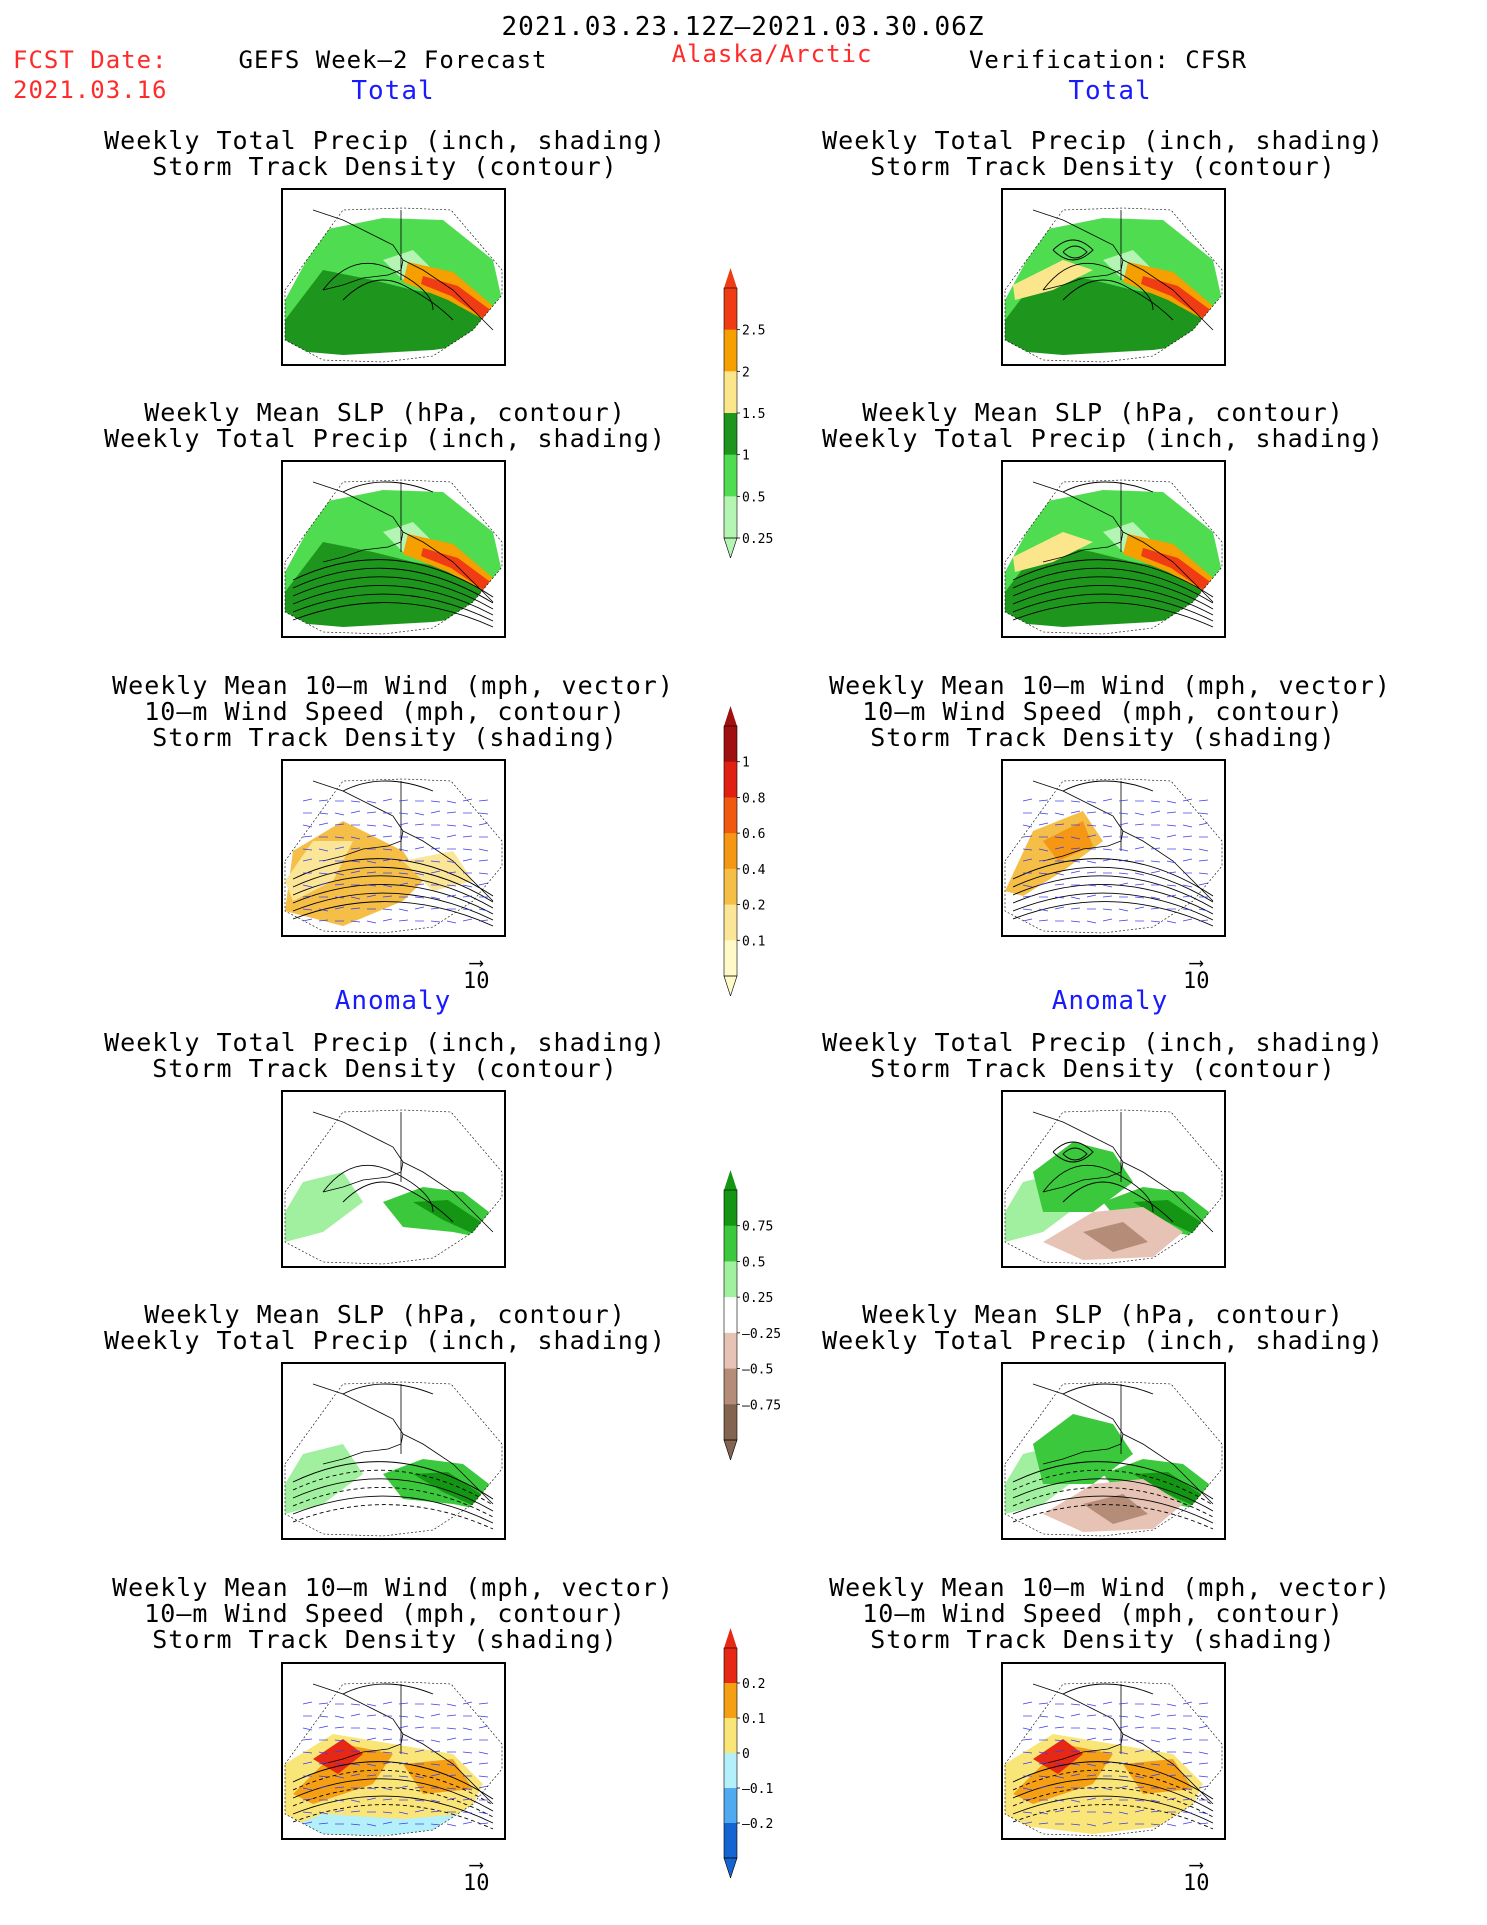 Image resolution: width=1487 pixels, height=1925 pixels. I want to click on precip-shading-red, so click(1177, 297).